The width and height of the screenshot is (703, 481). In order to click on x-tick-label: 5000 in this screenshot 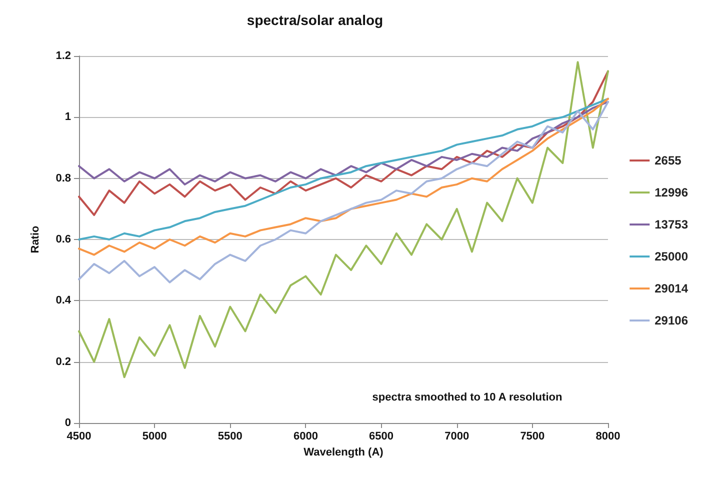, I will do `click(154, 436)`.